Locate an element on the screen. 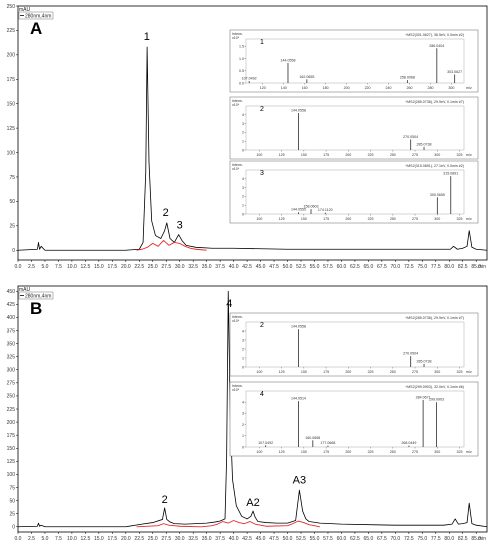  y-tick-label: 125 is located at coordinates (11, 129).